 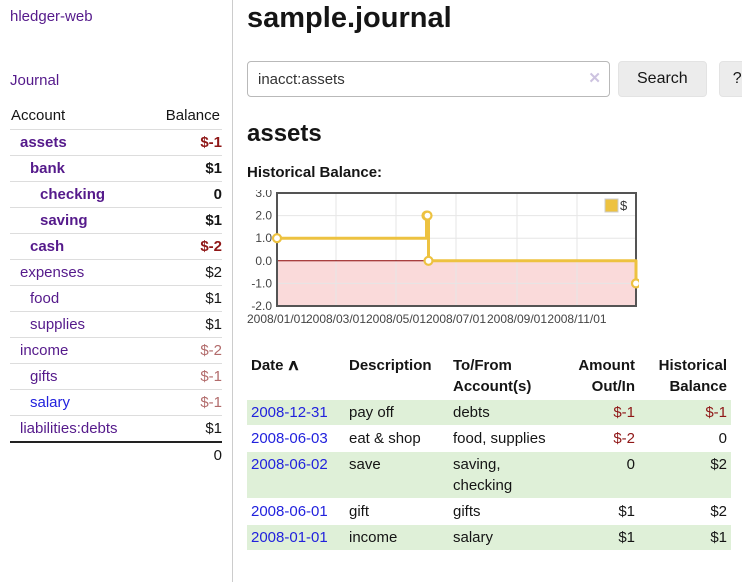 I want to click on account-row: gifts $-1, so click(x=116, y=376).